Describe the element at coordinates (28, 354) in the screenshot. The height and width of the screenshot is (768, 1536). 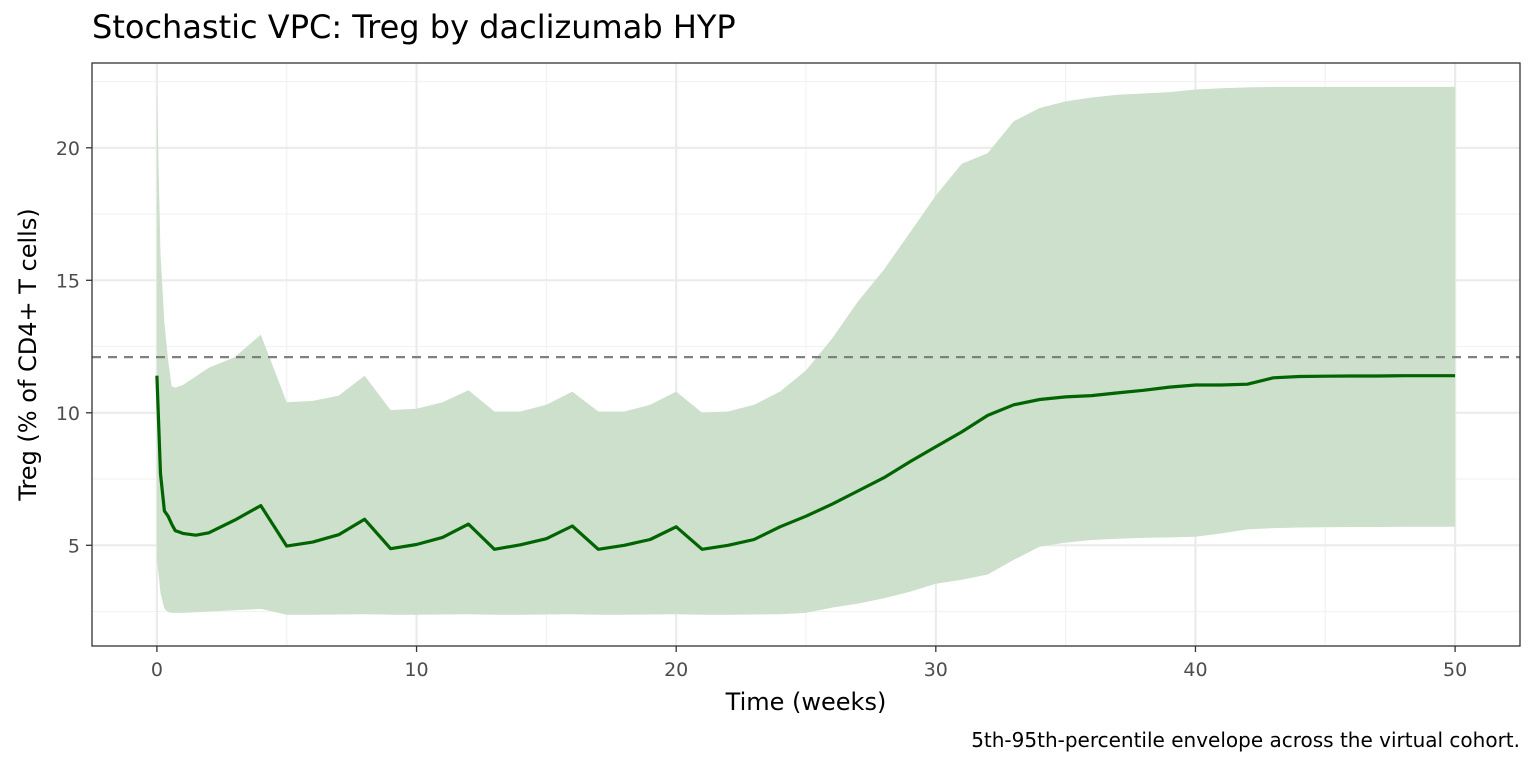
I see `y-axis-title: Treg (% of CD4+ T cells)` at that location.